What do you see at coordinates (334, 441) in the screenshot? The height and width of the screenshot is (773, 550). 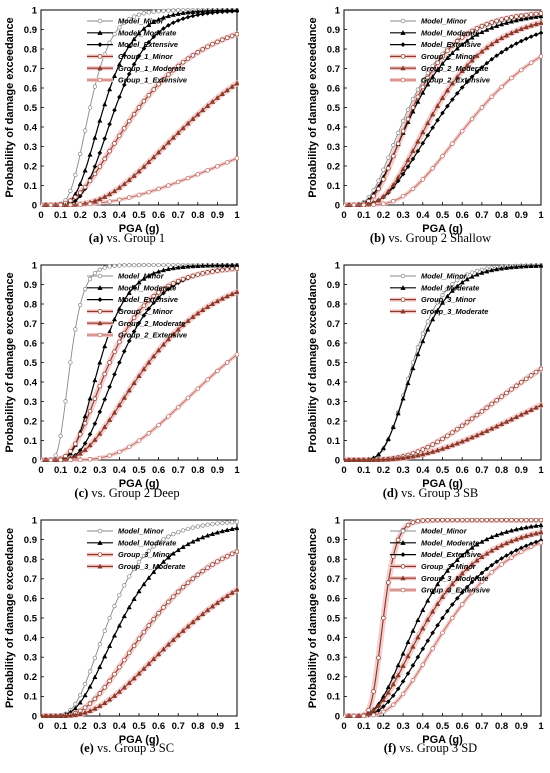 I see `y-tick-label: 0.1` at bounding box center [334, 441].